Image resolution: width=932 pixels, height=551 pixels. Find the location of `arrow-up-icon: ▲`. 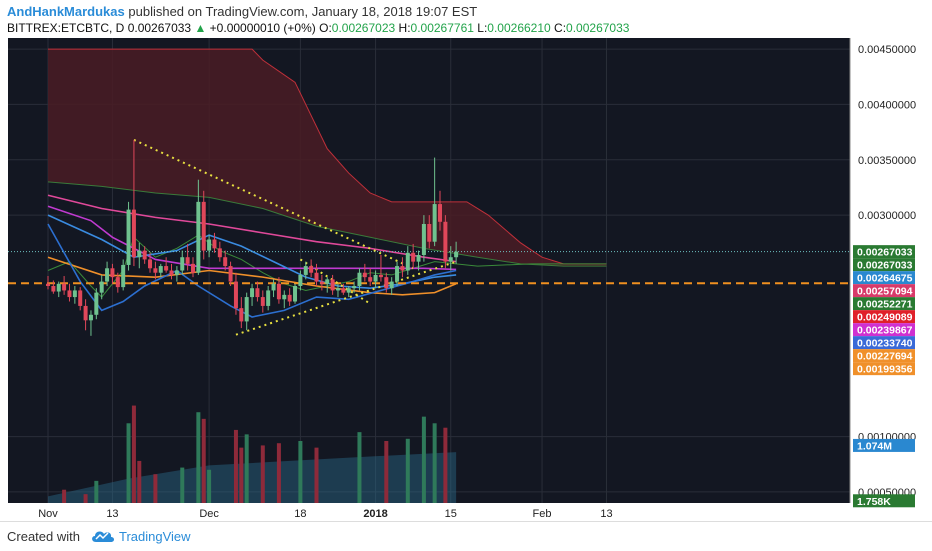

arrow-up-icon: ▲ is located at coordinates (200, 28).